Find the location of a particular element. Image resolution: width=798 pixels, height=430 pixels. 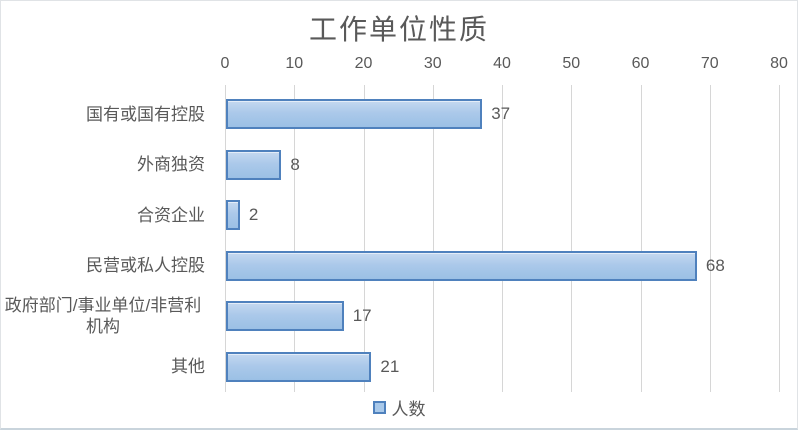

data-label: 37 is located at coordinates (501, 114).